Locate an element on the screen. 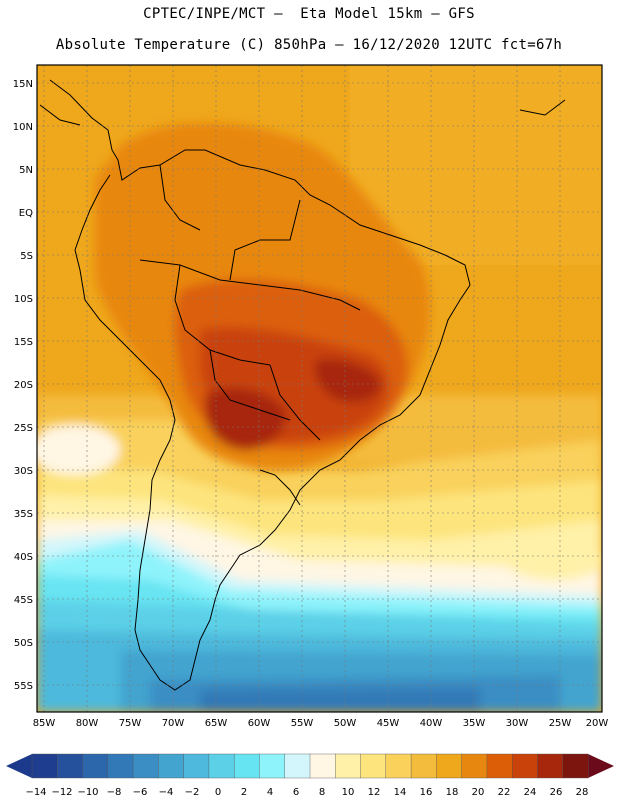 The width and height of the screenshot is (618, 800). colorbar-label: −10 is located at coordinates (87, 792).